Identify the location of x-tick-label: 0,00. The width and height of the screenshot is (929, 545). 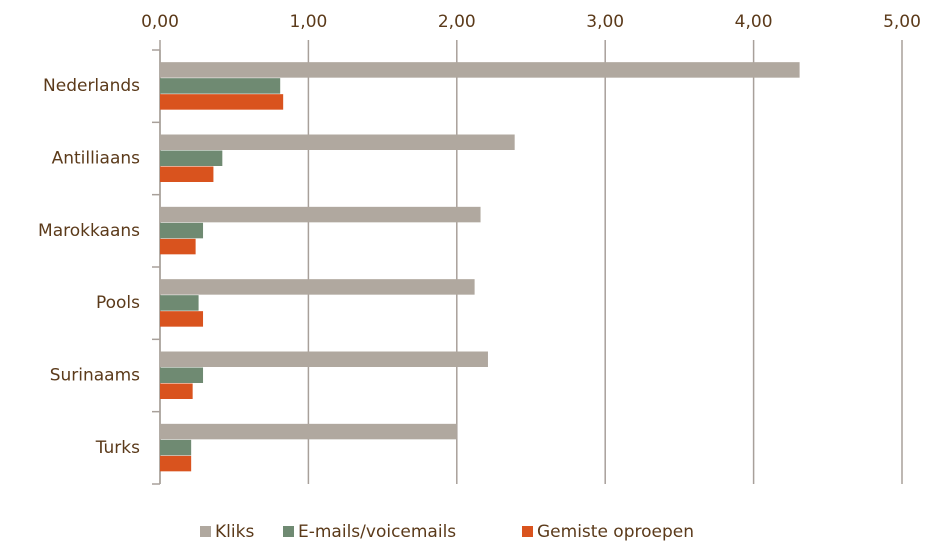
(160, 22).